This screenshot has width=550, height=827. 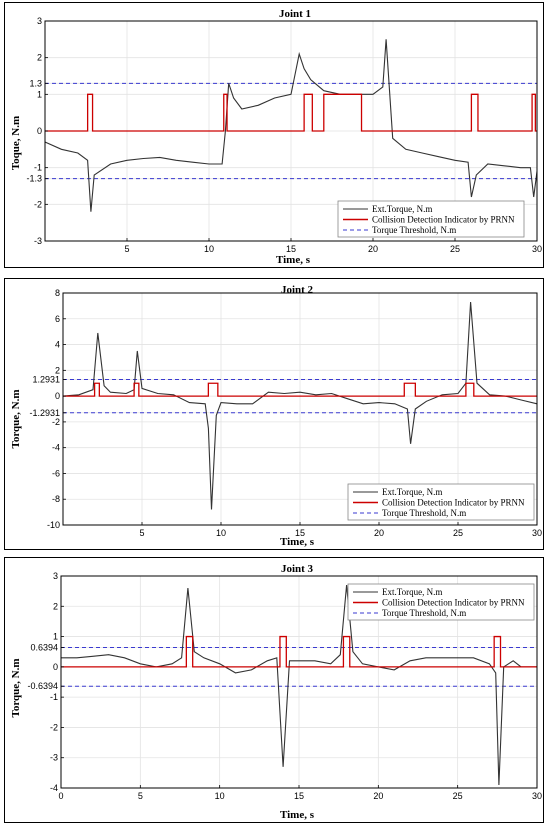 What do you see at coordinates (57, 319) in the screenshot?
I see `y-tick-label: 6` at bounding box center [57, 319].